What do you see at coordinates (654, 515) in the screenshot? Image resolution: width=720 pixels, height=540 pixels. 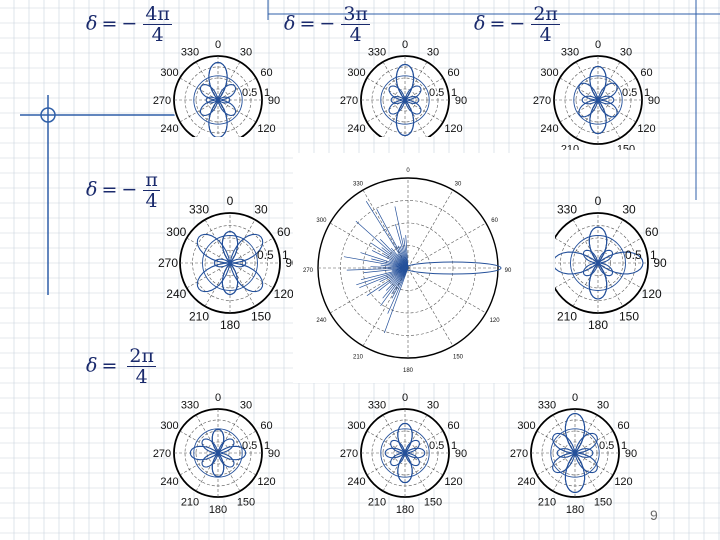 I see `page-number: 9` at bounding box center [654, 515].